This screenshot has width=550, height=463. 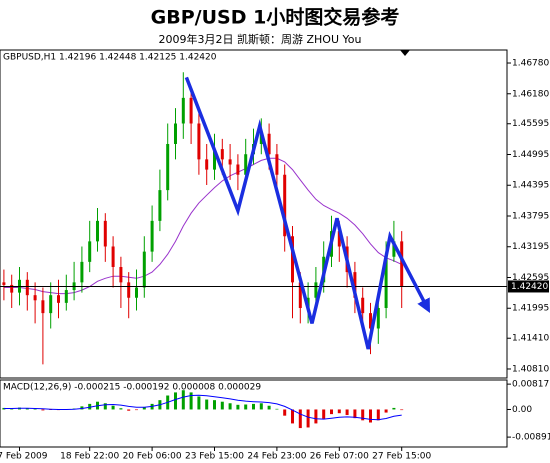 What do you see at coordinates (530, 124) in the screenshot?
I see `y-tick-label: 1.45595` at bounding box center [530, 124].